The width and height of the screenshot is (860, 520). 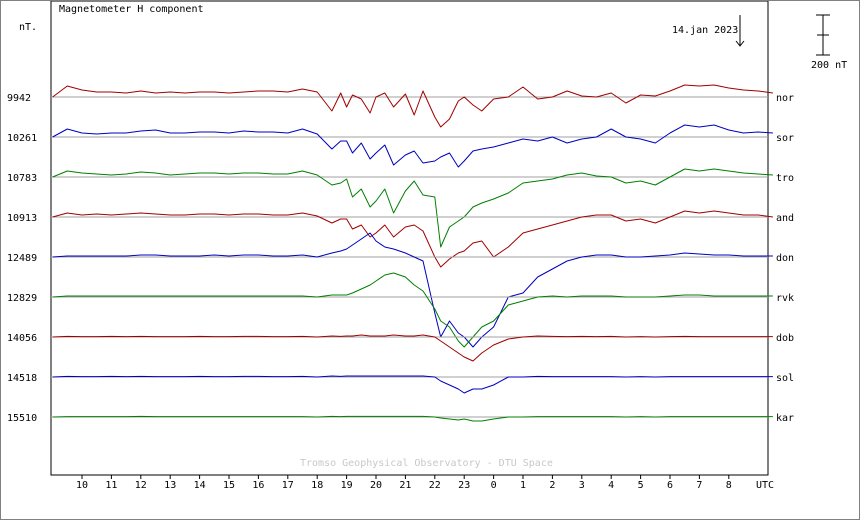 What do you see at coordinates (412, 310) in the screenshot?
I see `series-line-rvk` at bounding box center [412, 310].